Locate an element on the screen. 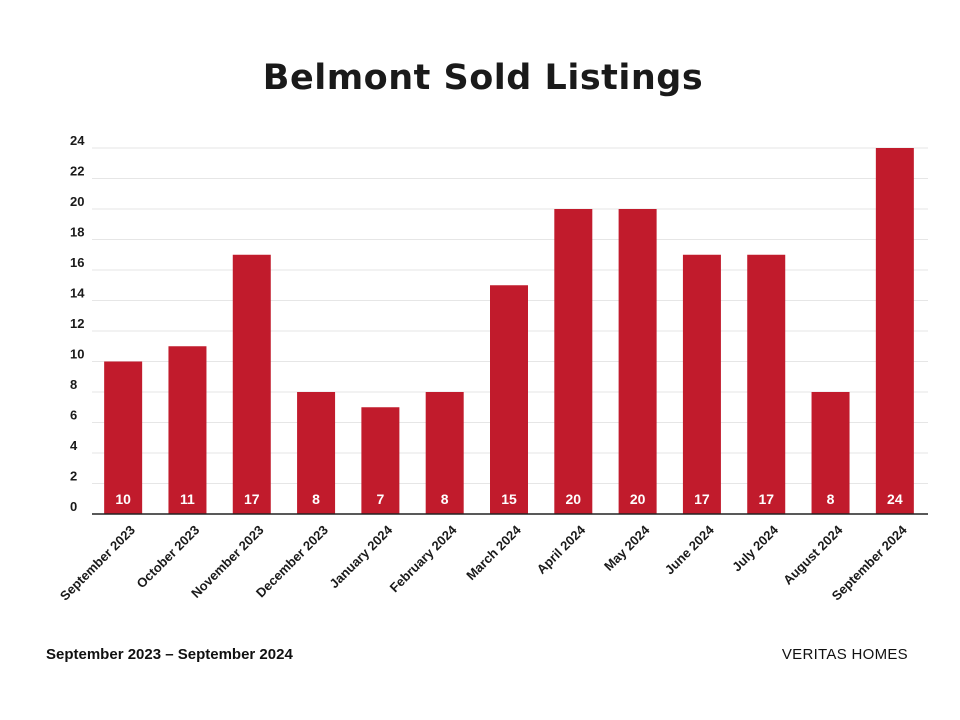 This screenshot has width=960, height=720. y-tick-label: 20 is located at coordinates (77, 201).